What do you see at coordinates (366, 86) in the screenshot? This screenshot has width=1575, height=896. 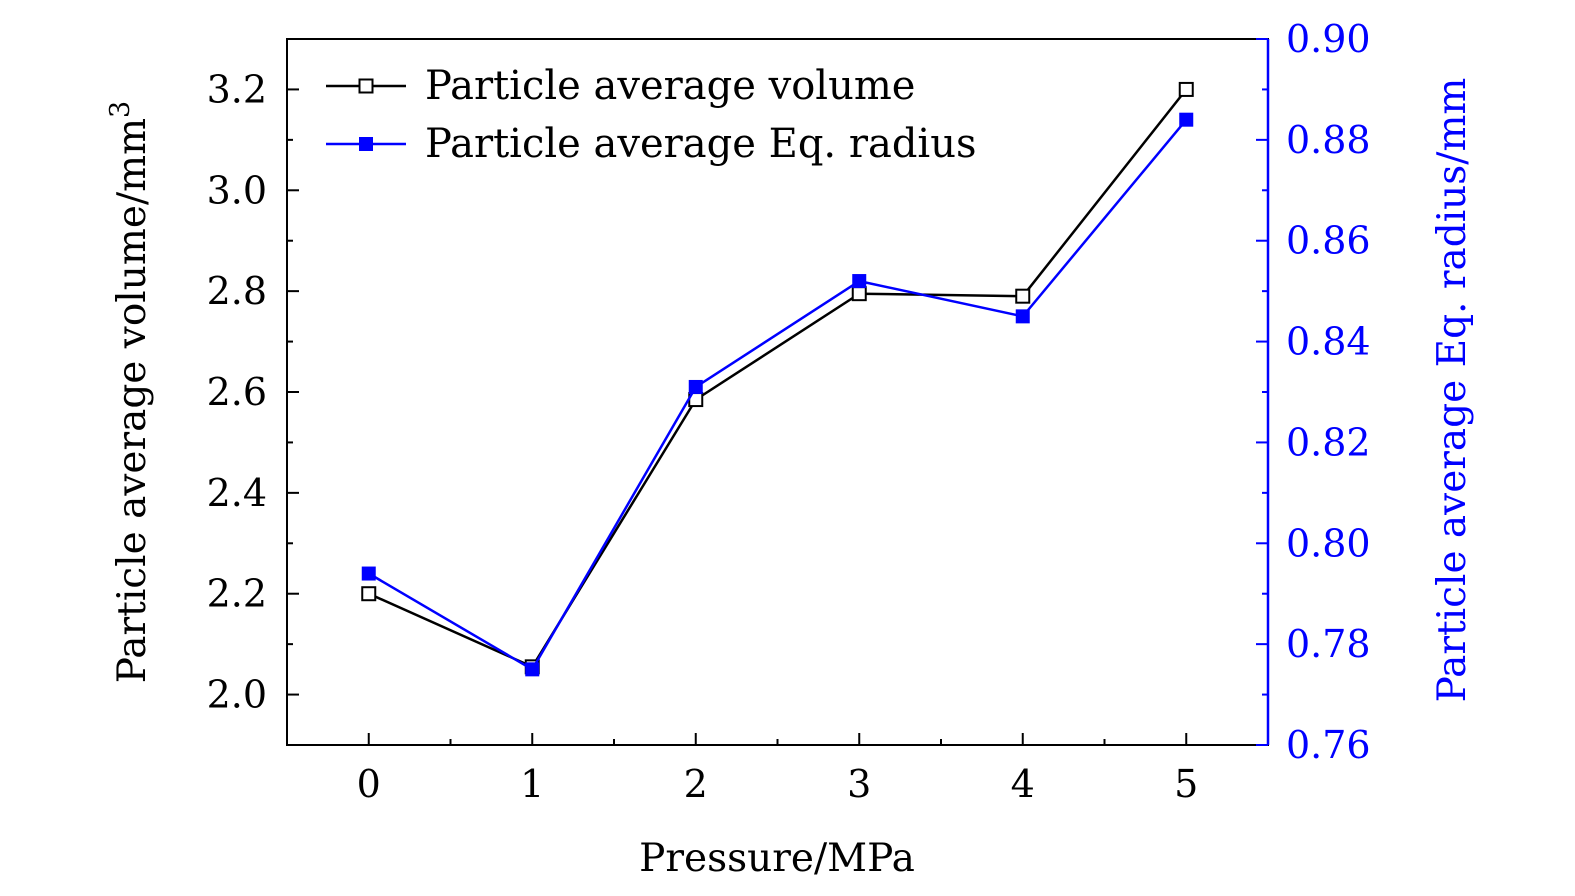 I see `legend-marker-volume` at bounding box center [366, 86].